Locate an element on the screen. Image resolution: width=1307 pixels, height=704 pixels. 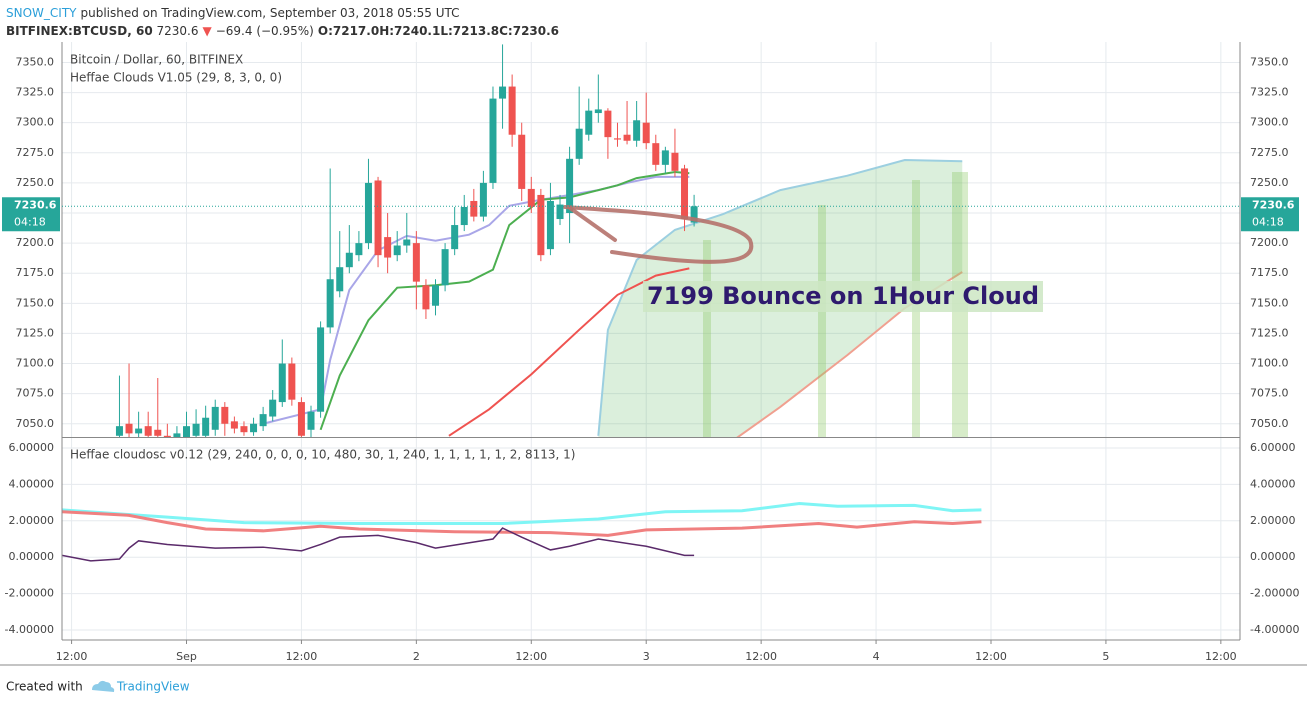
y-tick-label: 7150.0 is located at coordinates (35, 302).